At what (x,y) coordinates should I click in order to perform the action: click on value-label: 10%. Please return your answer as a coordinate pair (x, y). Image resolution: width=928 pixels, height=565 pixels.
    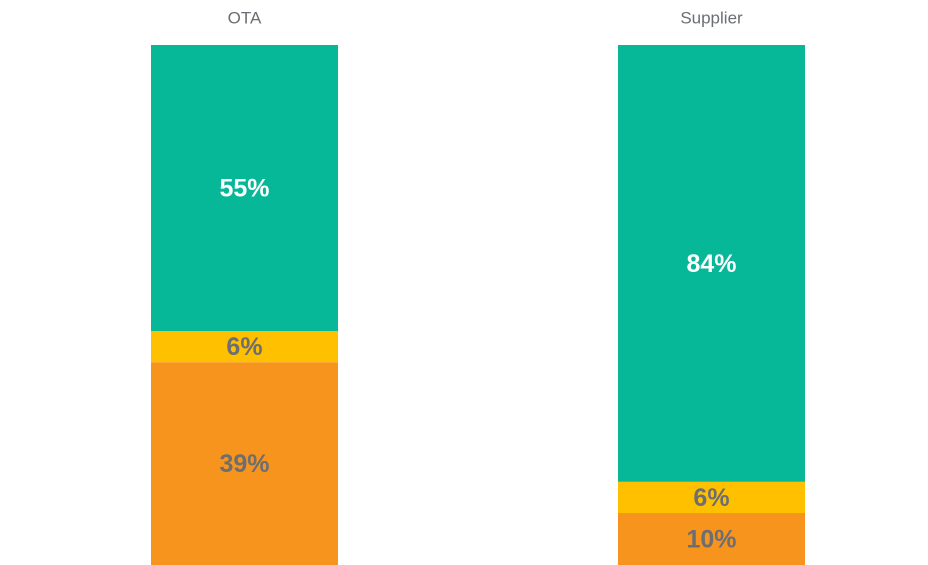
    Looking at the image, I should click on (711, 540).